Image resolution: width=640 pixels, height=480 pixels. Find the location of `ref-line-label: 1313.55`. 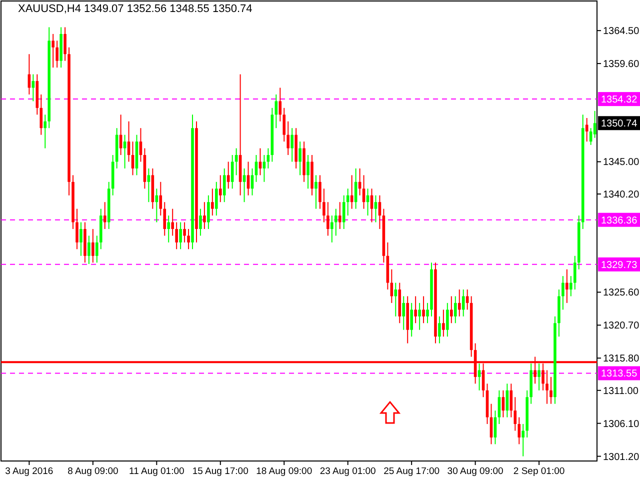

ref-line-label: 1313.55 is located at coordinates (619, 374).